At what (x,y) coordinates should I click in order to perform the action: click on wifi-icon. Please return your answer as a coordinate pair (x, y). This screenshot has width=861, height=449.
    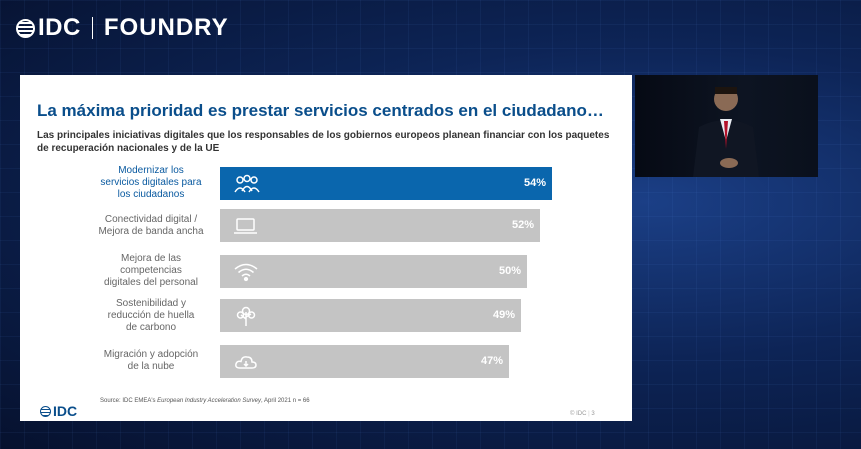
    Looking at the image, I should click on (246, 272).